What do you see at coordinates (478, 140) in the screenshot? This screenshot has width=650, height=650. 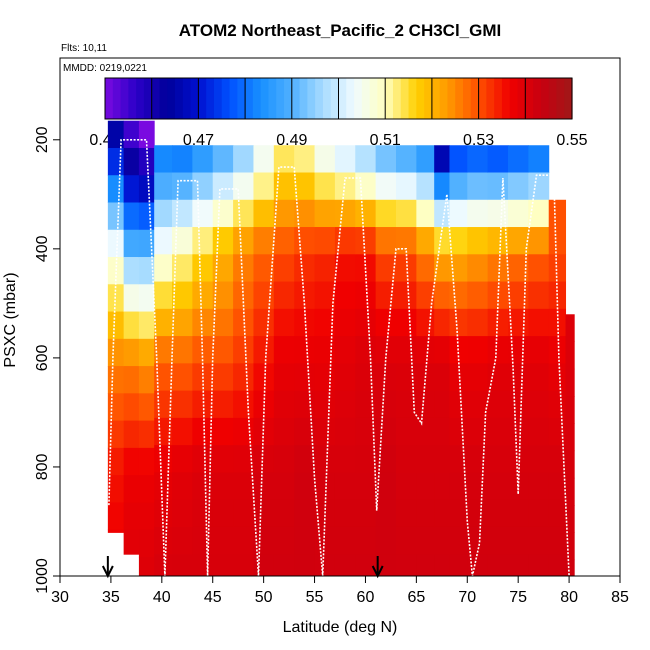 I see `colorbar-tick-label: 0.53` at bounding box center [478, 140].